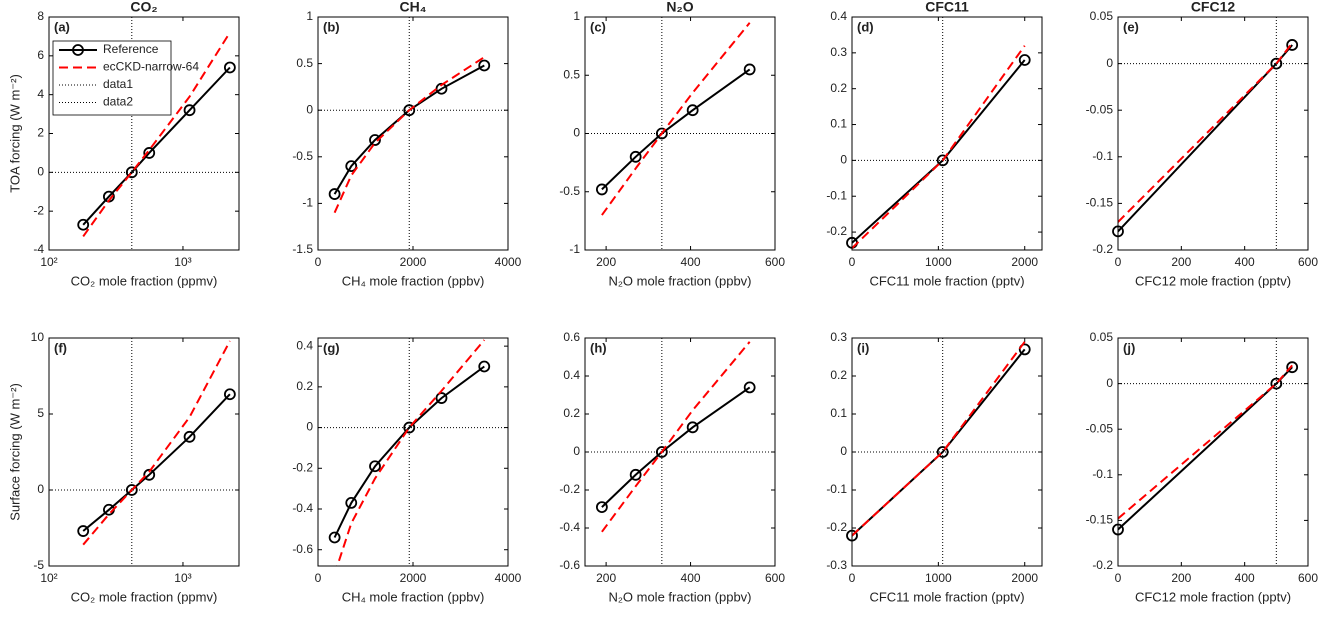  Describe the element at coordinates (331, 347) in the screenshot. I see `panel-label: (g)` at that location.